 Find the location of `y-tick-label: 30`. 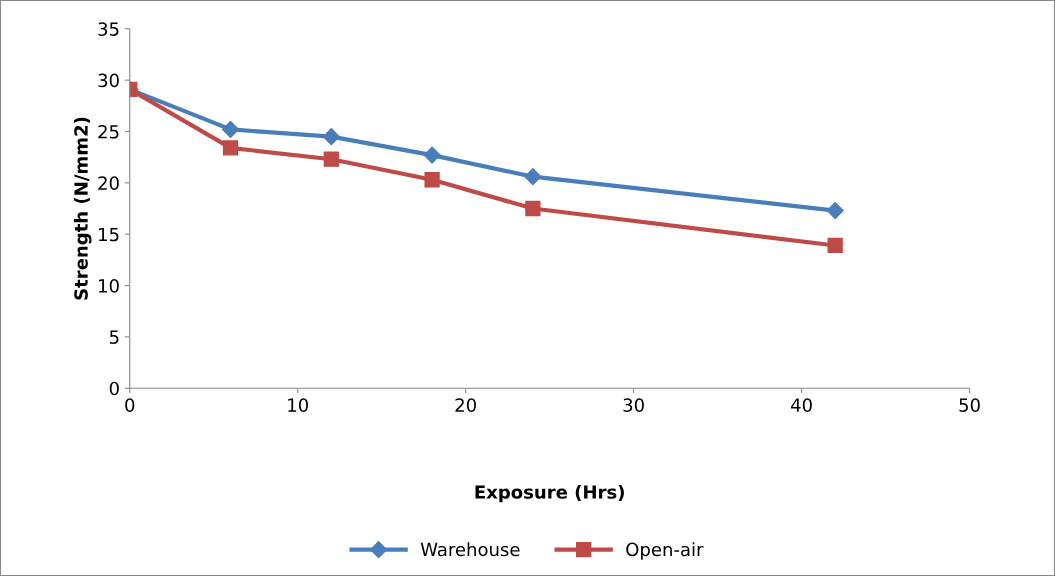

y-tick-label: 30 is located at coordinates (108, 80).